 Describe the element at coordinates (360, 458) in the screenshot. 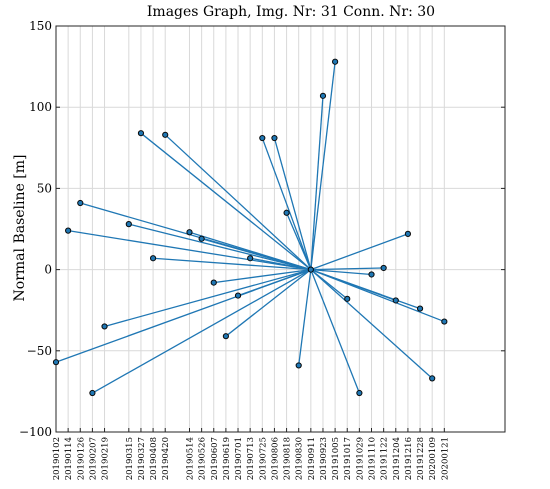

I see `x-tick-label: 20191029` at that location.